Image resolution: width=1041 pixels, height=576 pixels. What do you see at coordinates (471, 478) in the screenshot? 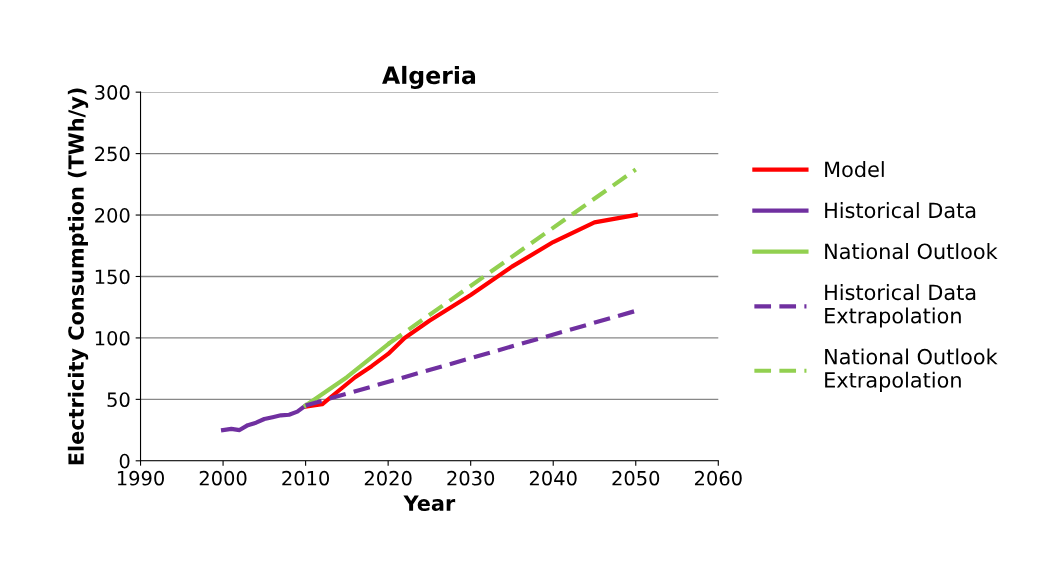
I see `x-tick-label: 2030` at bounding box center [471, 478].